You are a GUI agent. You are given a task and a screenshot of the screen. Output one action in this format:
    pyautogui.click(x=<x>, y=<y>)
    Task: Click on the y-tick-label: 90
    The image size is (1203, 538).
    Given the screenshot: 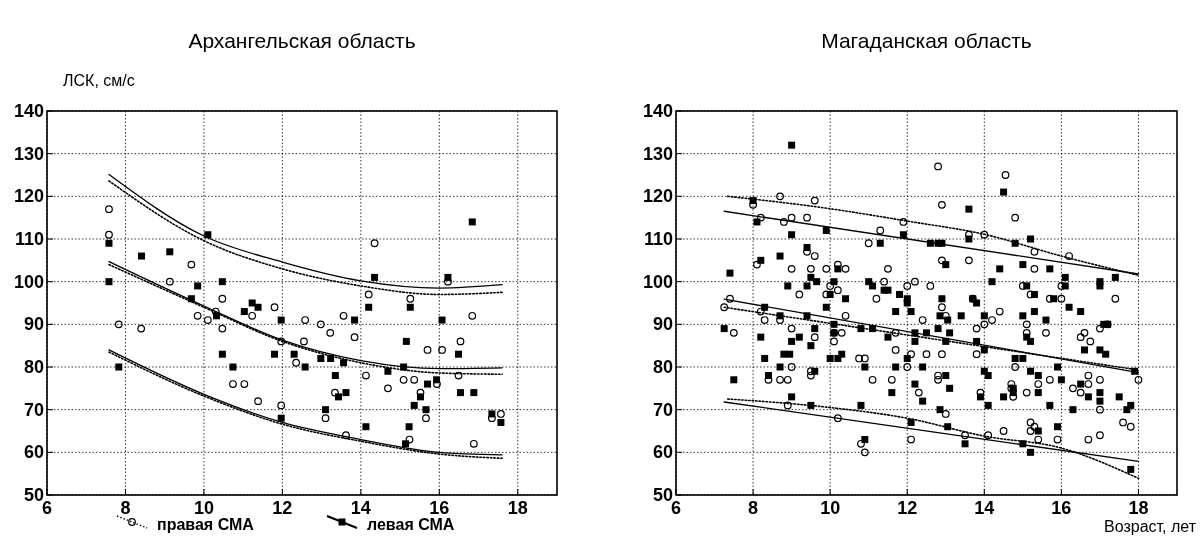 What is the action you would take?
    pyautogui.click(x=33, y=324)
    